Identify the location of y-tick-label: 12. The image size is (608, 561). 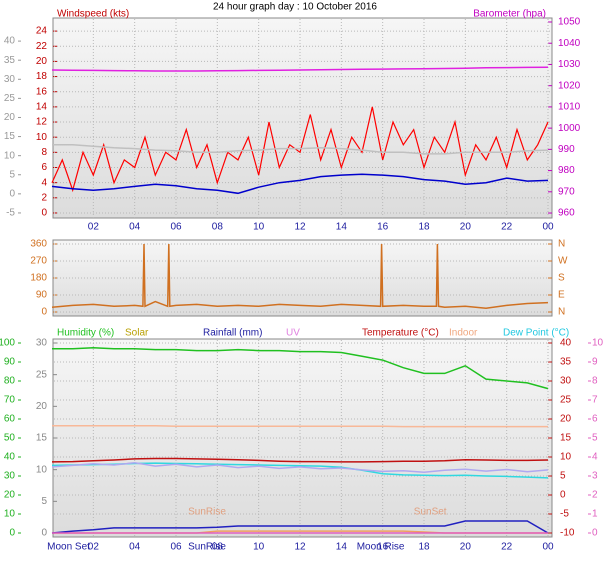
(42, 122).